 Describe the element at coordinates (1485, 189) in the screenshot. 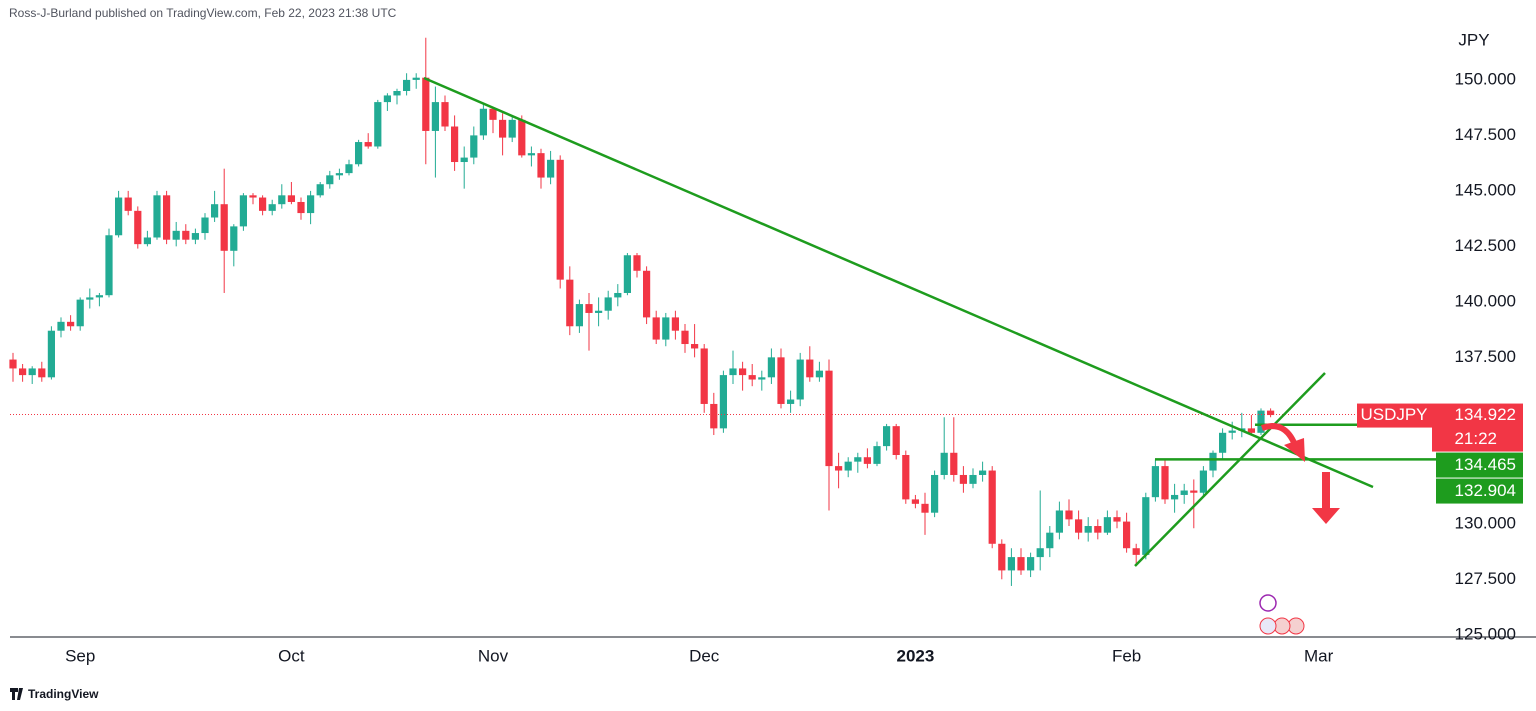

I see `y-tick-label: 145.000` at that location.